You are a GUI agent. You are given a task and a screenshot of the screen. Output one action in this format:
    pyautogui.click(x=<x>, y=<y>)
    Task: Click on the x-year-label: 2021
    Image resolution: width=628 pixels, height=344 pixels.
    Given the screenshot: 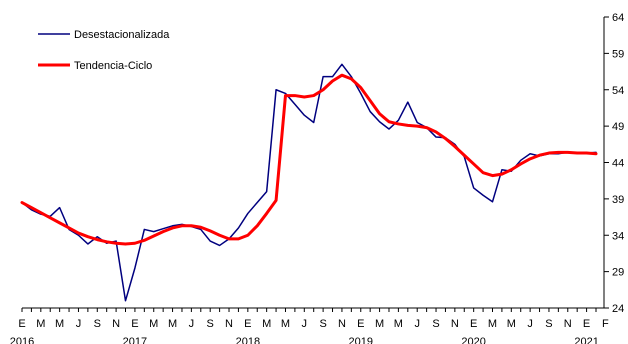 What is the action you would take?
    pyautogui.click(x=586, y=340)
    